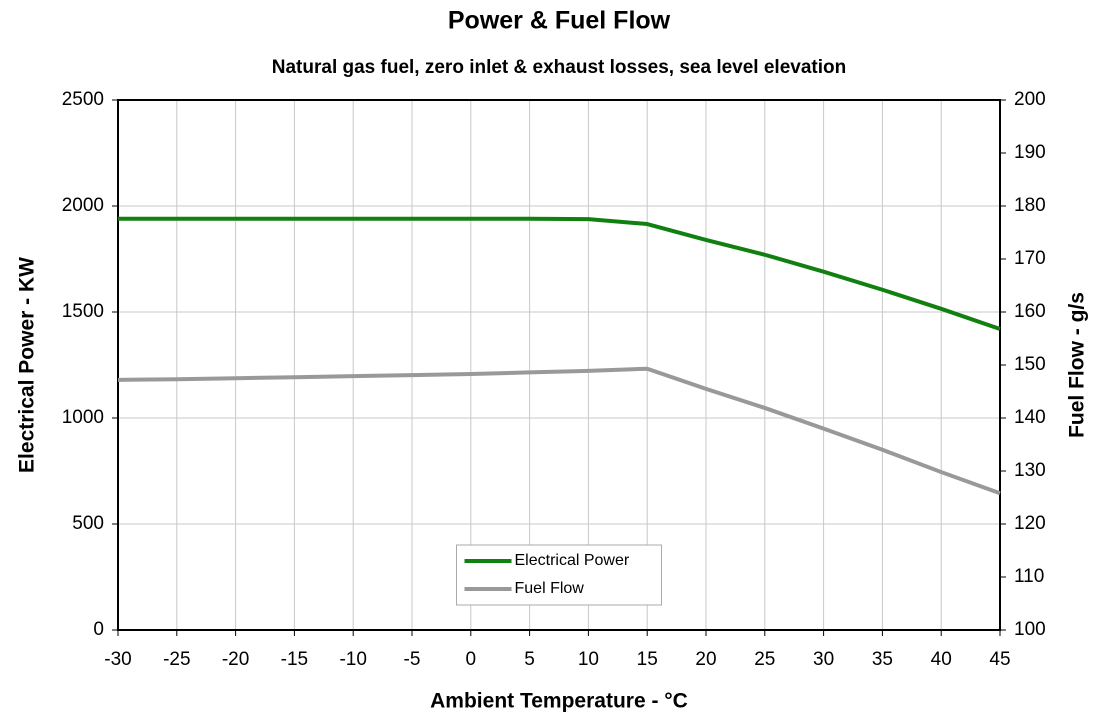  Describe the element at coordinates (941, 659) in the screenshot. I see `x-tick-label: 40` at that location.